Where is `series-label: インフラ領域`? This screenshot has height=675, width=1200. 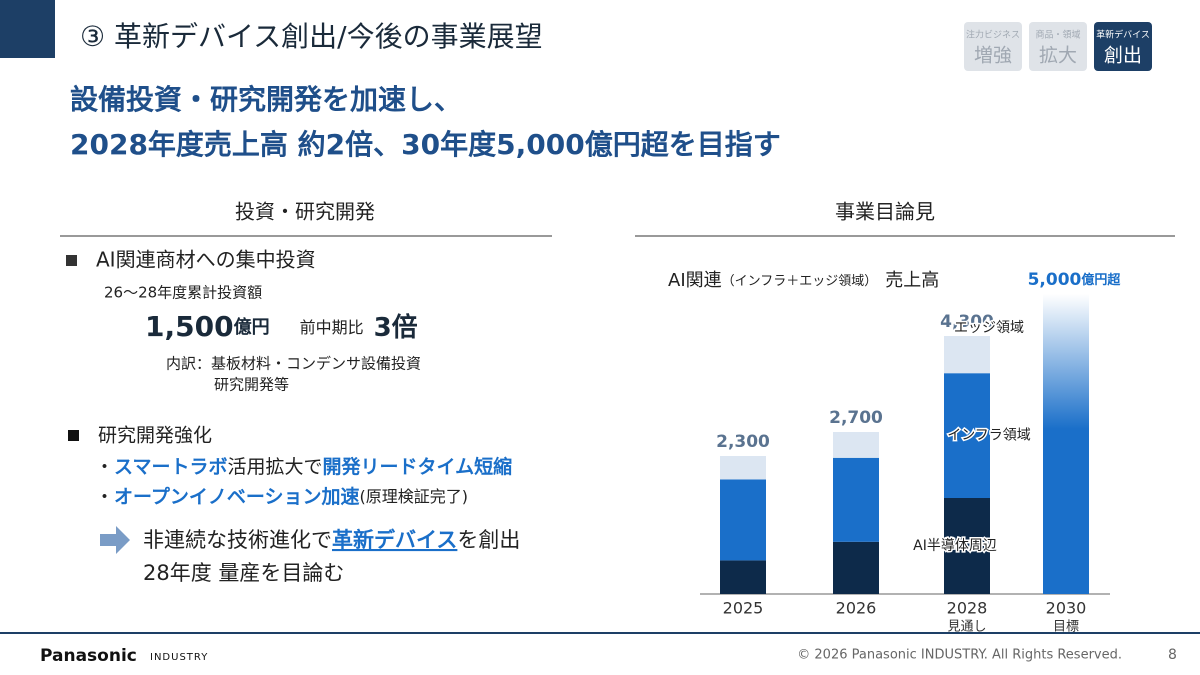
series-label: インフラ領域 is located at coordinates (989, 435).